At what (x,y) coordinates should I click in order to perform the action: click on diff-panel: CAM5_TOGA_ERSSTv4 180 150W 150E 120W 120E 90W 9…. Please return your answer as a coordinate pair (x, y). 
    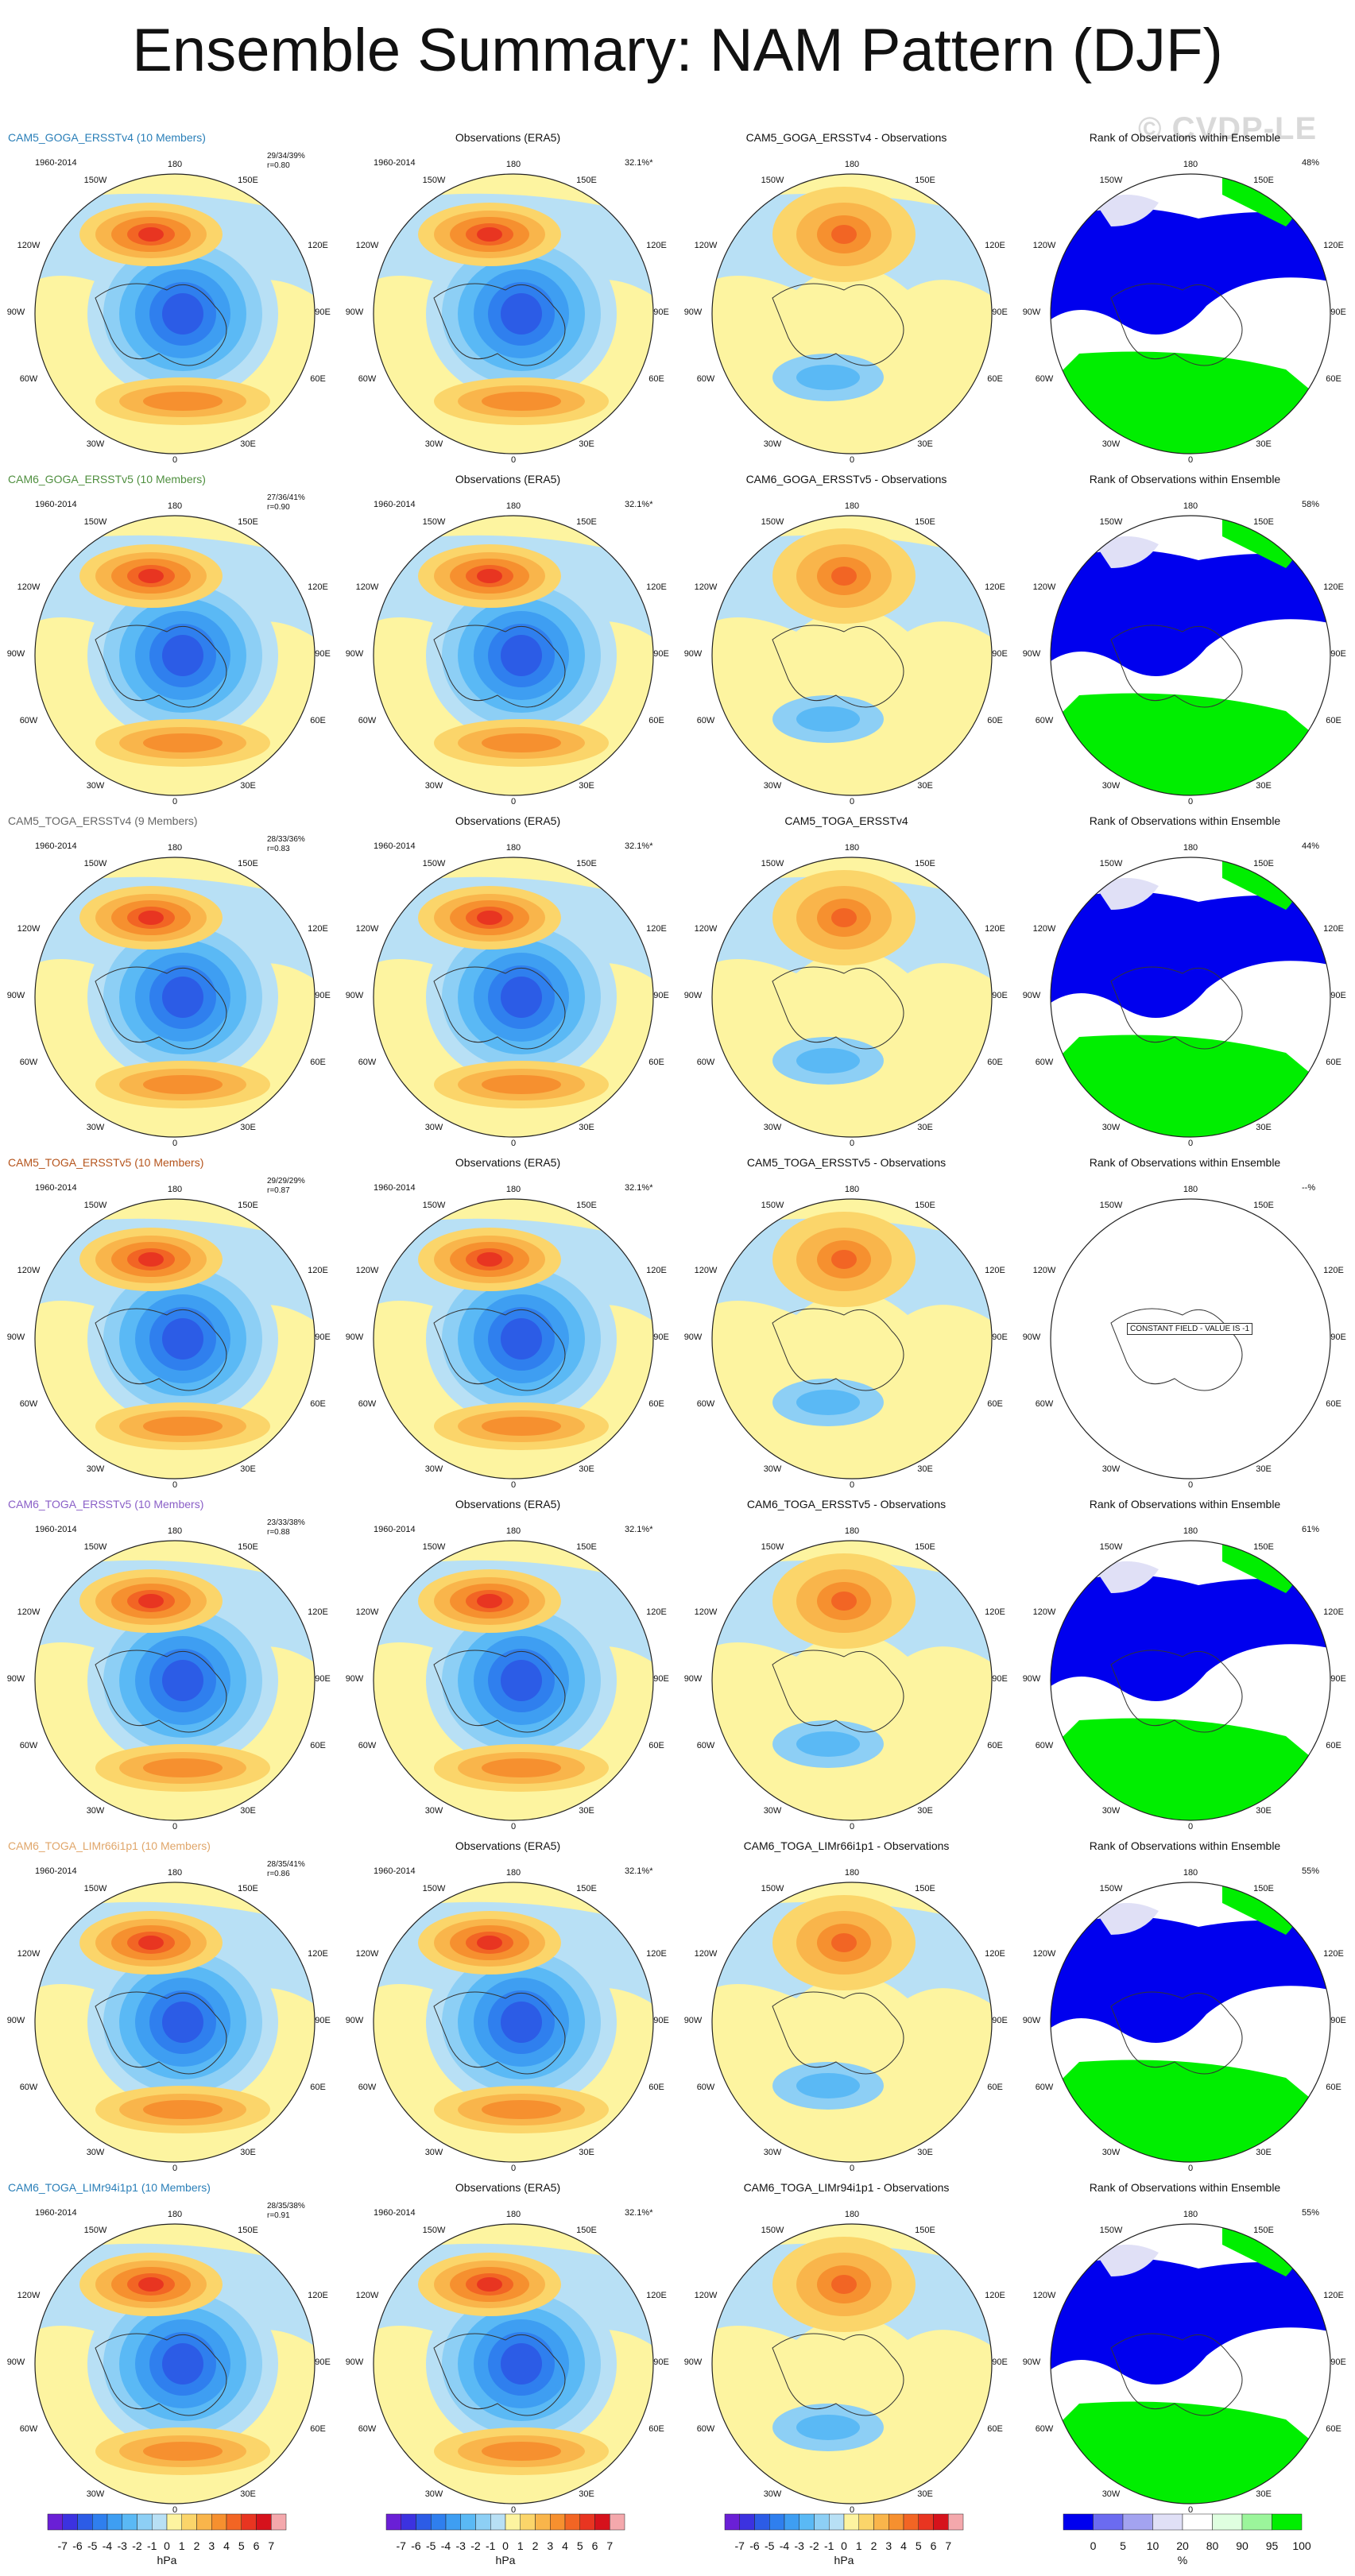
    Looking at the image, I should click on (846, 977).